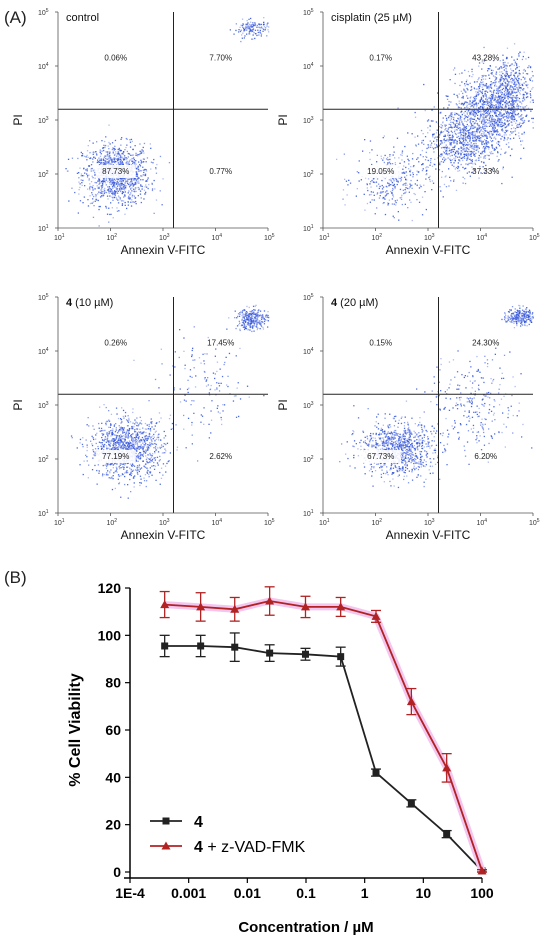 The height and width of the screenshot is (945, 550). I want to click on plot-title: control, so click(82, 18).